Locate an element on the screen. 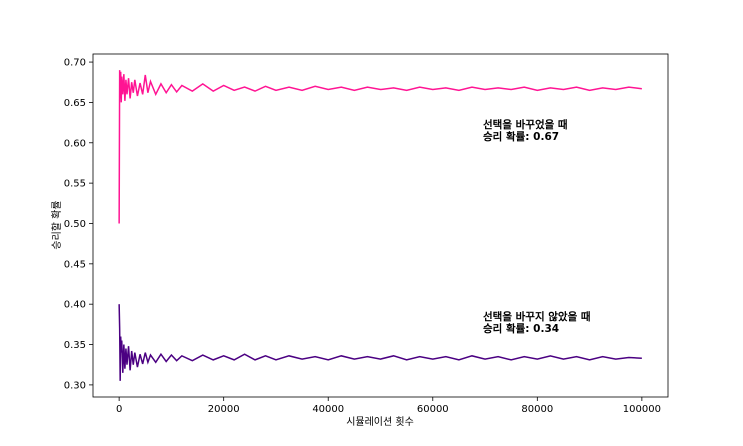 This screenshot has width=743, height=446. x-tick-label: 80000 is located at coordinates (537, 409).